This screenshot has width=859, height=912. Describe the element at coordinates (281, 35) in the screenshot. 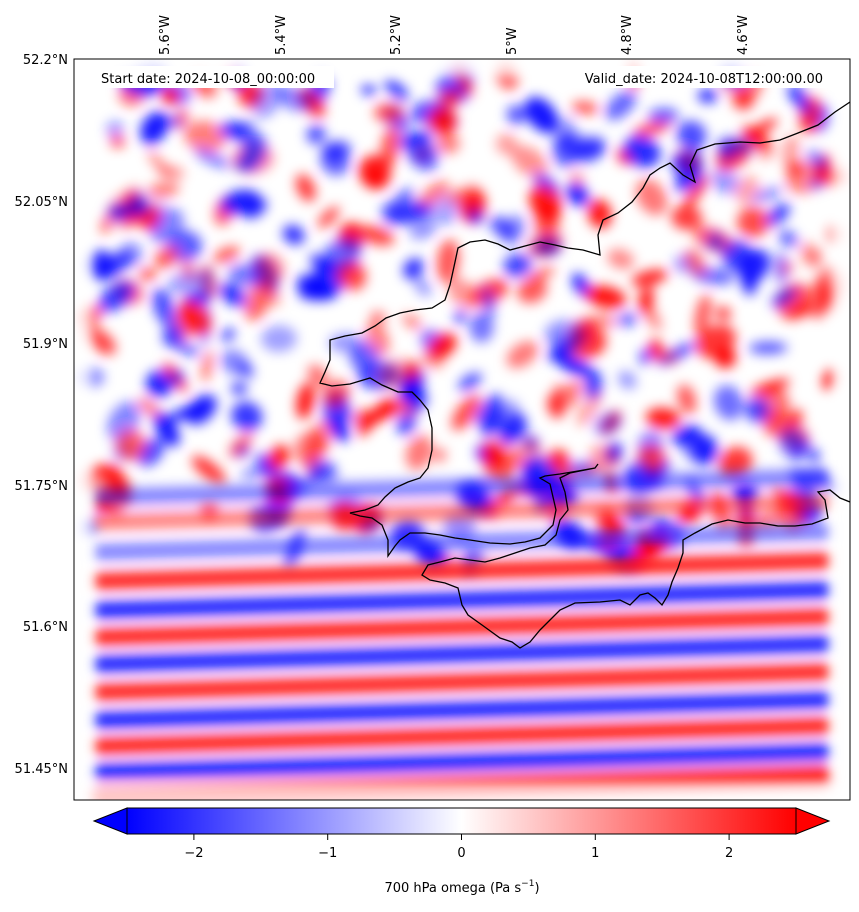

I see `lon-label-5-4w: 5.4°W` at that location.